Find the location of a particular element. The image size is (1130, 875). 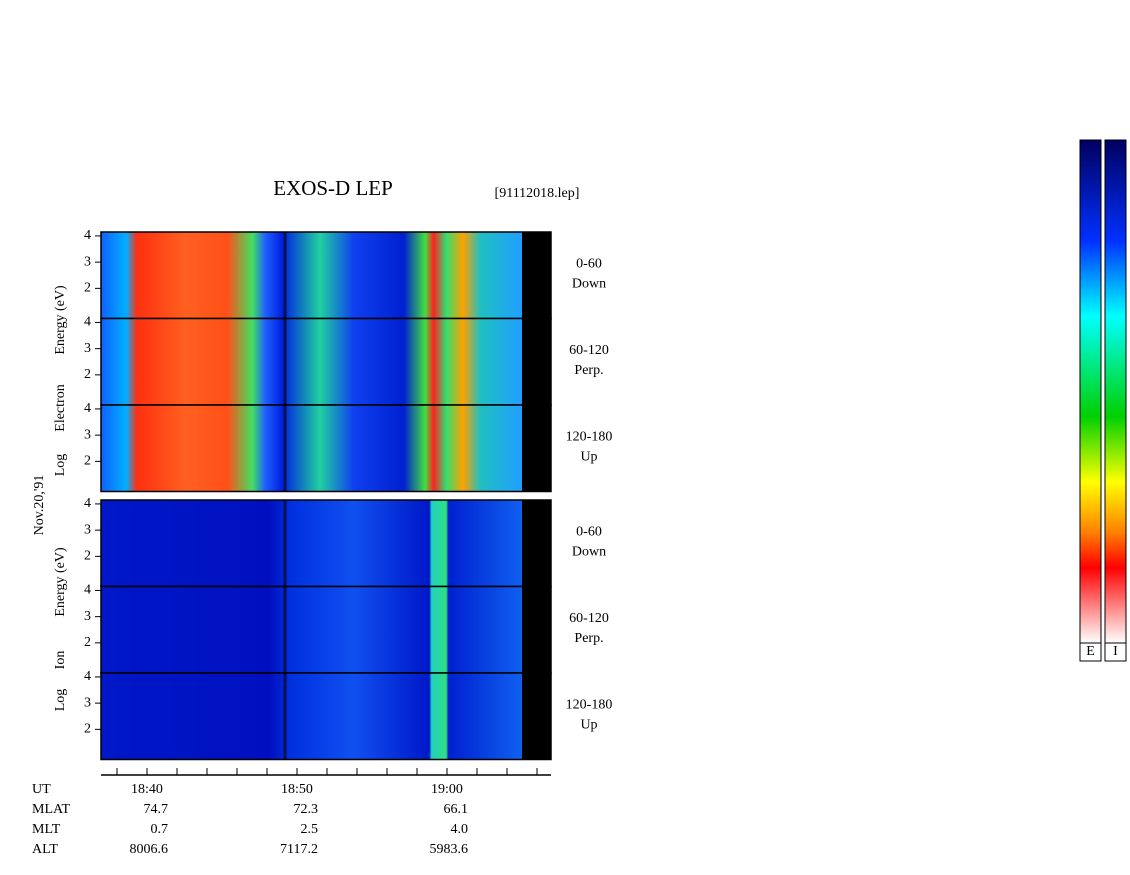

orbit-value: 7117.2 is located at coordinates (299, 849).